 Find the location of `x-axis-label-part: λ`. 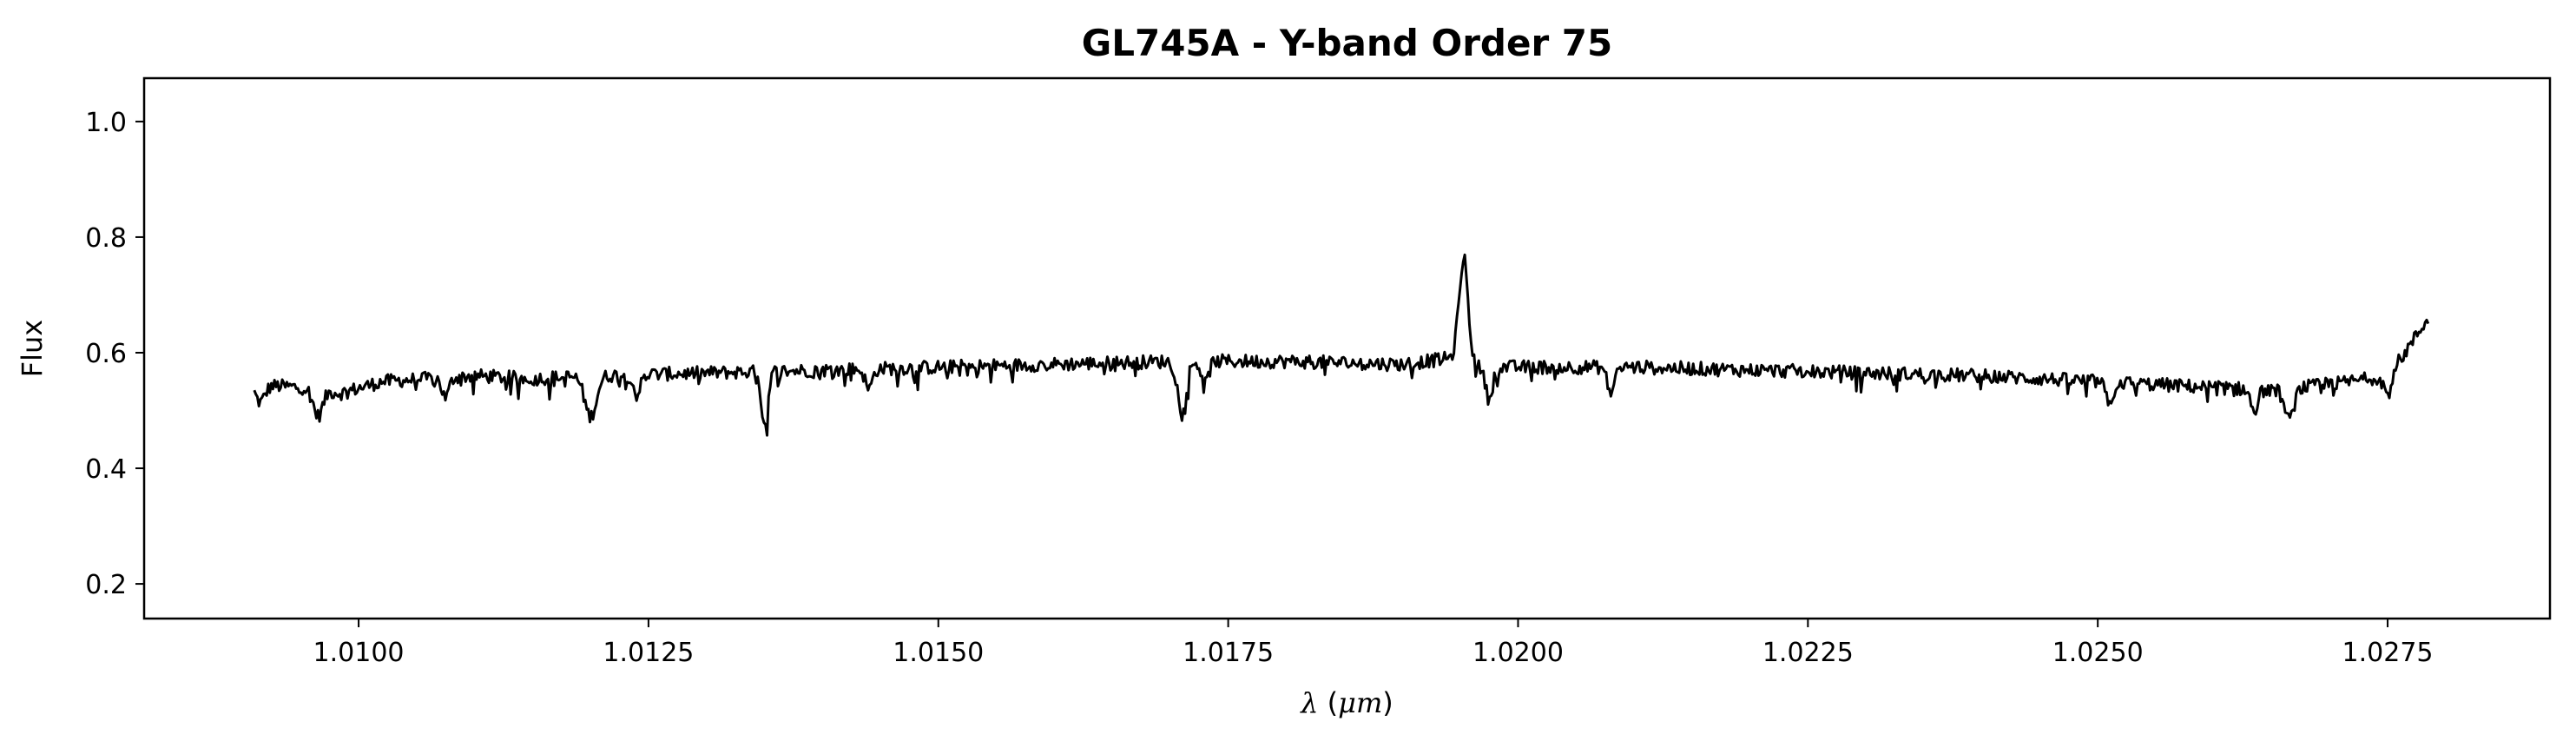

x-axis-label-part: λ is located at coordinates (1308, 702).